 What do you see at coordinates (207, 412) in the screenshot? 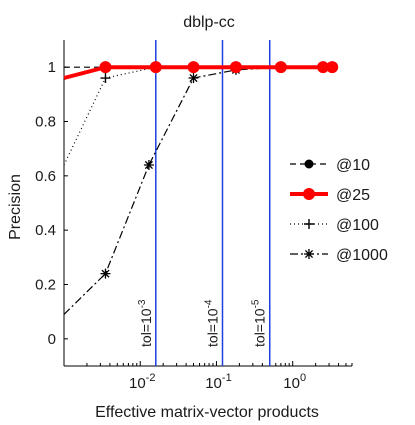
I see `x-axis-label: Effective matrix-vector products` at bounding box center [207, 412].